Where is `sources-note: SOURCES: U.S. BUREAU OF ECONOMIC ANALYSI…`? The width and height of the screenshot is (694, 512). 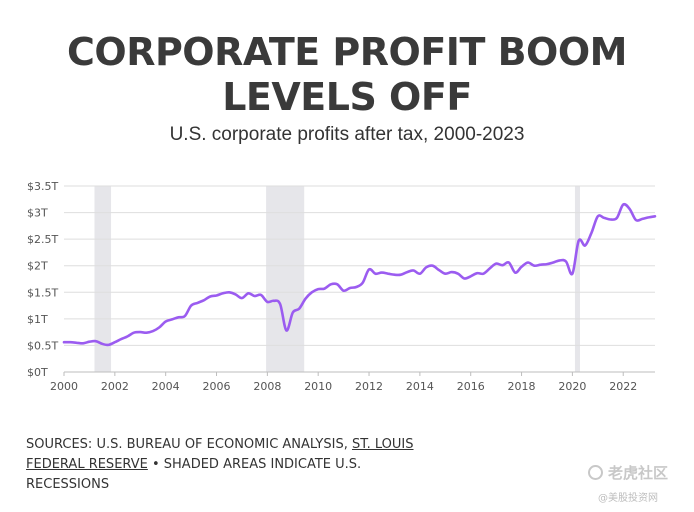 sources-note: SOURCES: U.S. BUREAU OF ECONOMIC ANALYSI… is located at coordinates (236, 465).